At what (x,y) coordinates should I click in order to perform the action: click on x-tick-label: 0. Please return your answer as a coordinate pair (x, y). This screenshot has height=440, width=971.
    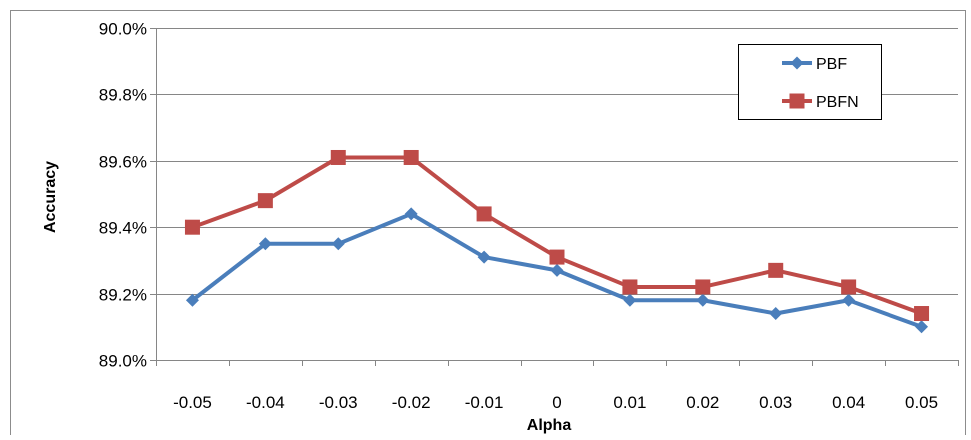
    Looking at the image, I should click on (556, 402).